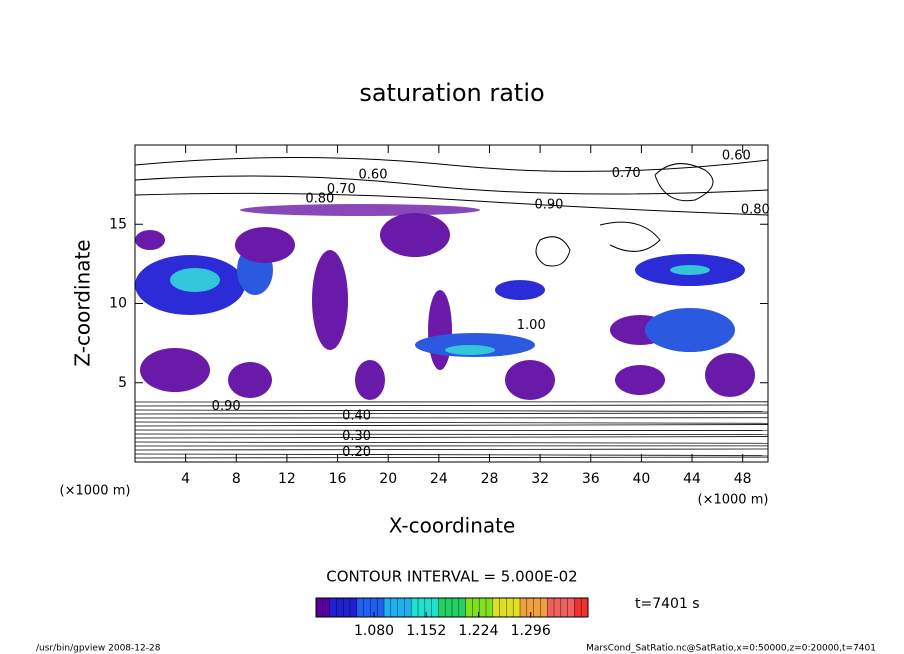 The width and height of the screenshot is (904, 654). Describe the element at coordinates (641, 479) in the screenshot. I see `x-tick-label: 40` at that location.